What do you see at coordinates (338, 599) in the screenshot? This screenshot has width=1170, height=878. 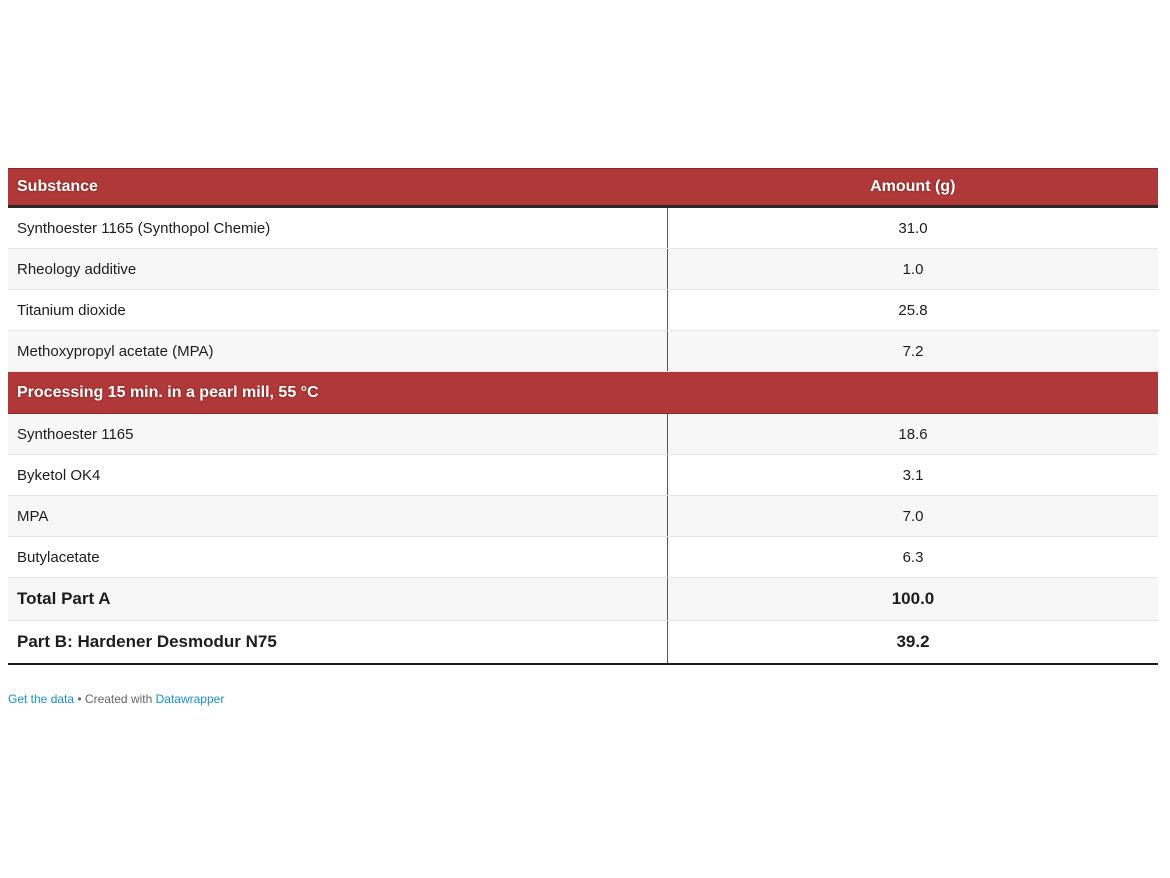 I see `substance-cell: Total Part A` at bounding box center [338, 599].